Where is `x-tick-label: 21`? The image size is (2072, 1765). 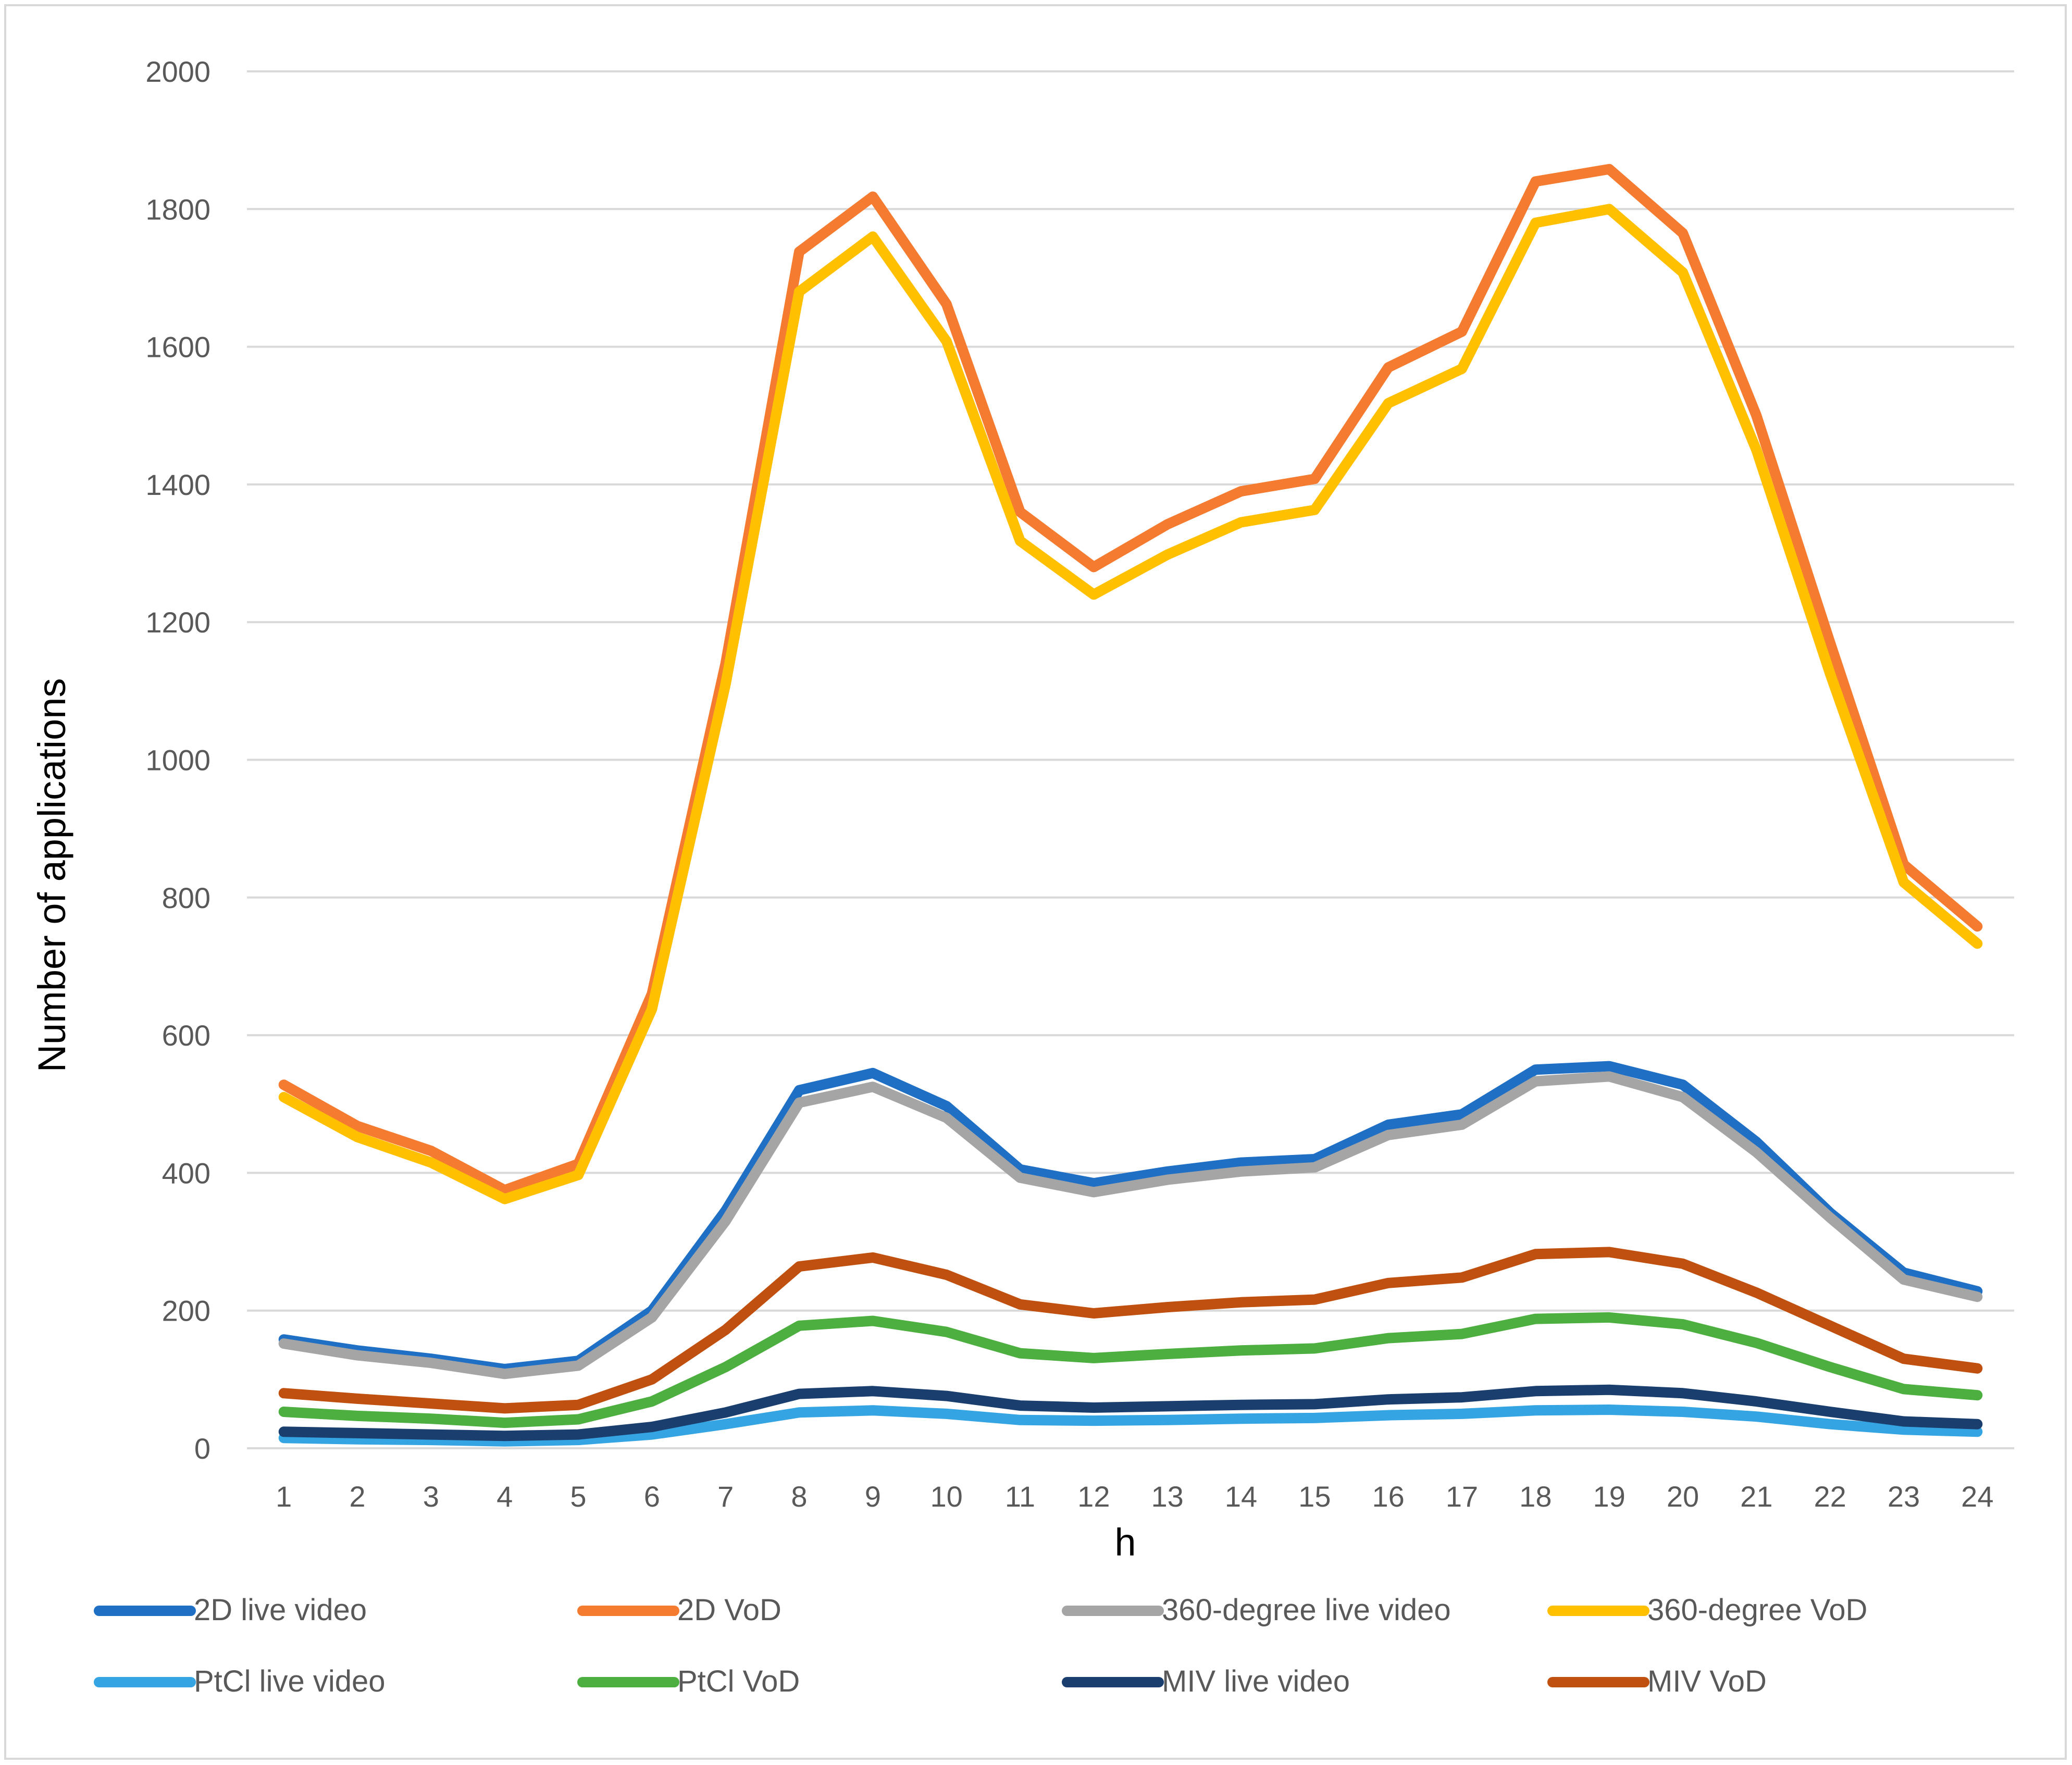 x-tick-label: 21 is located at coordinates (1756, 1496).